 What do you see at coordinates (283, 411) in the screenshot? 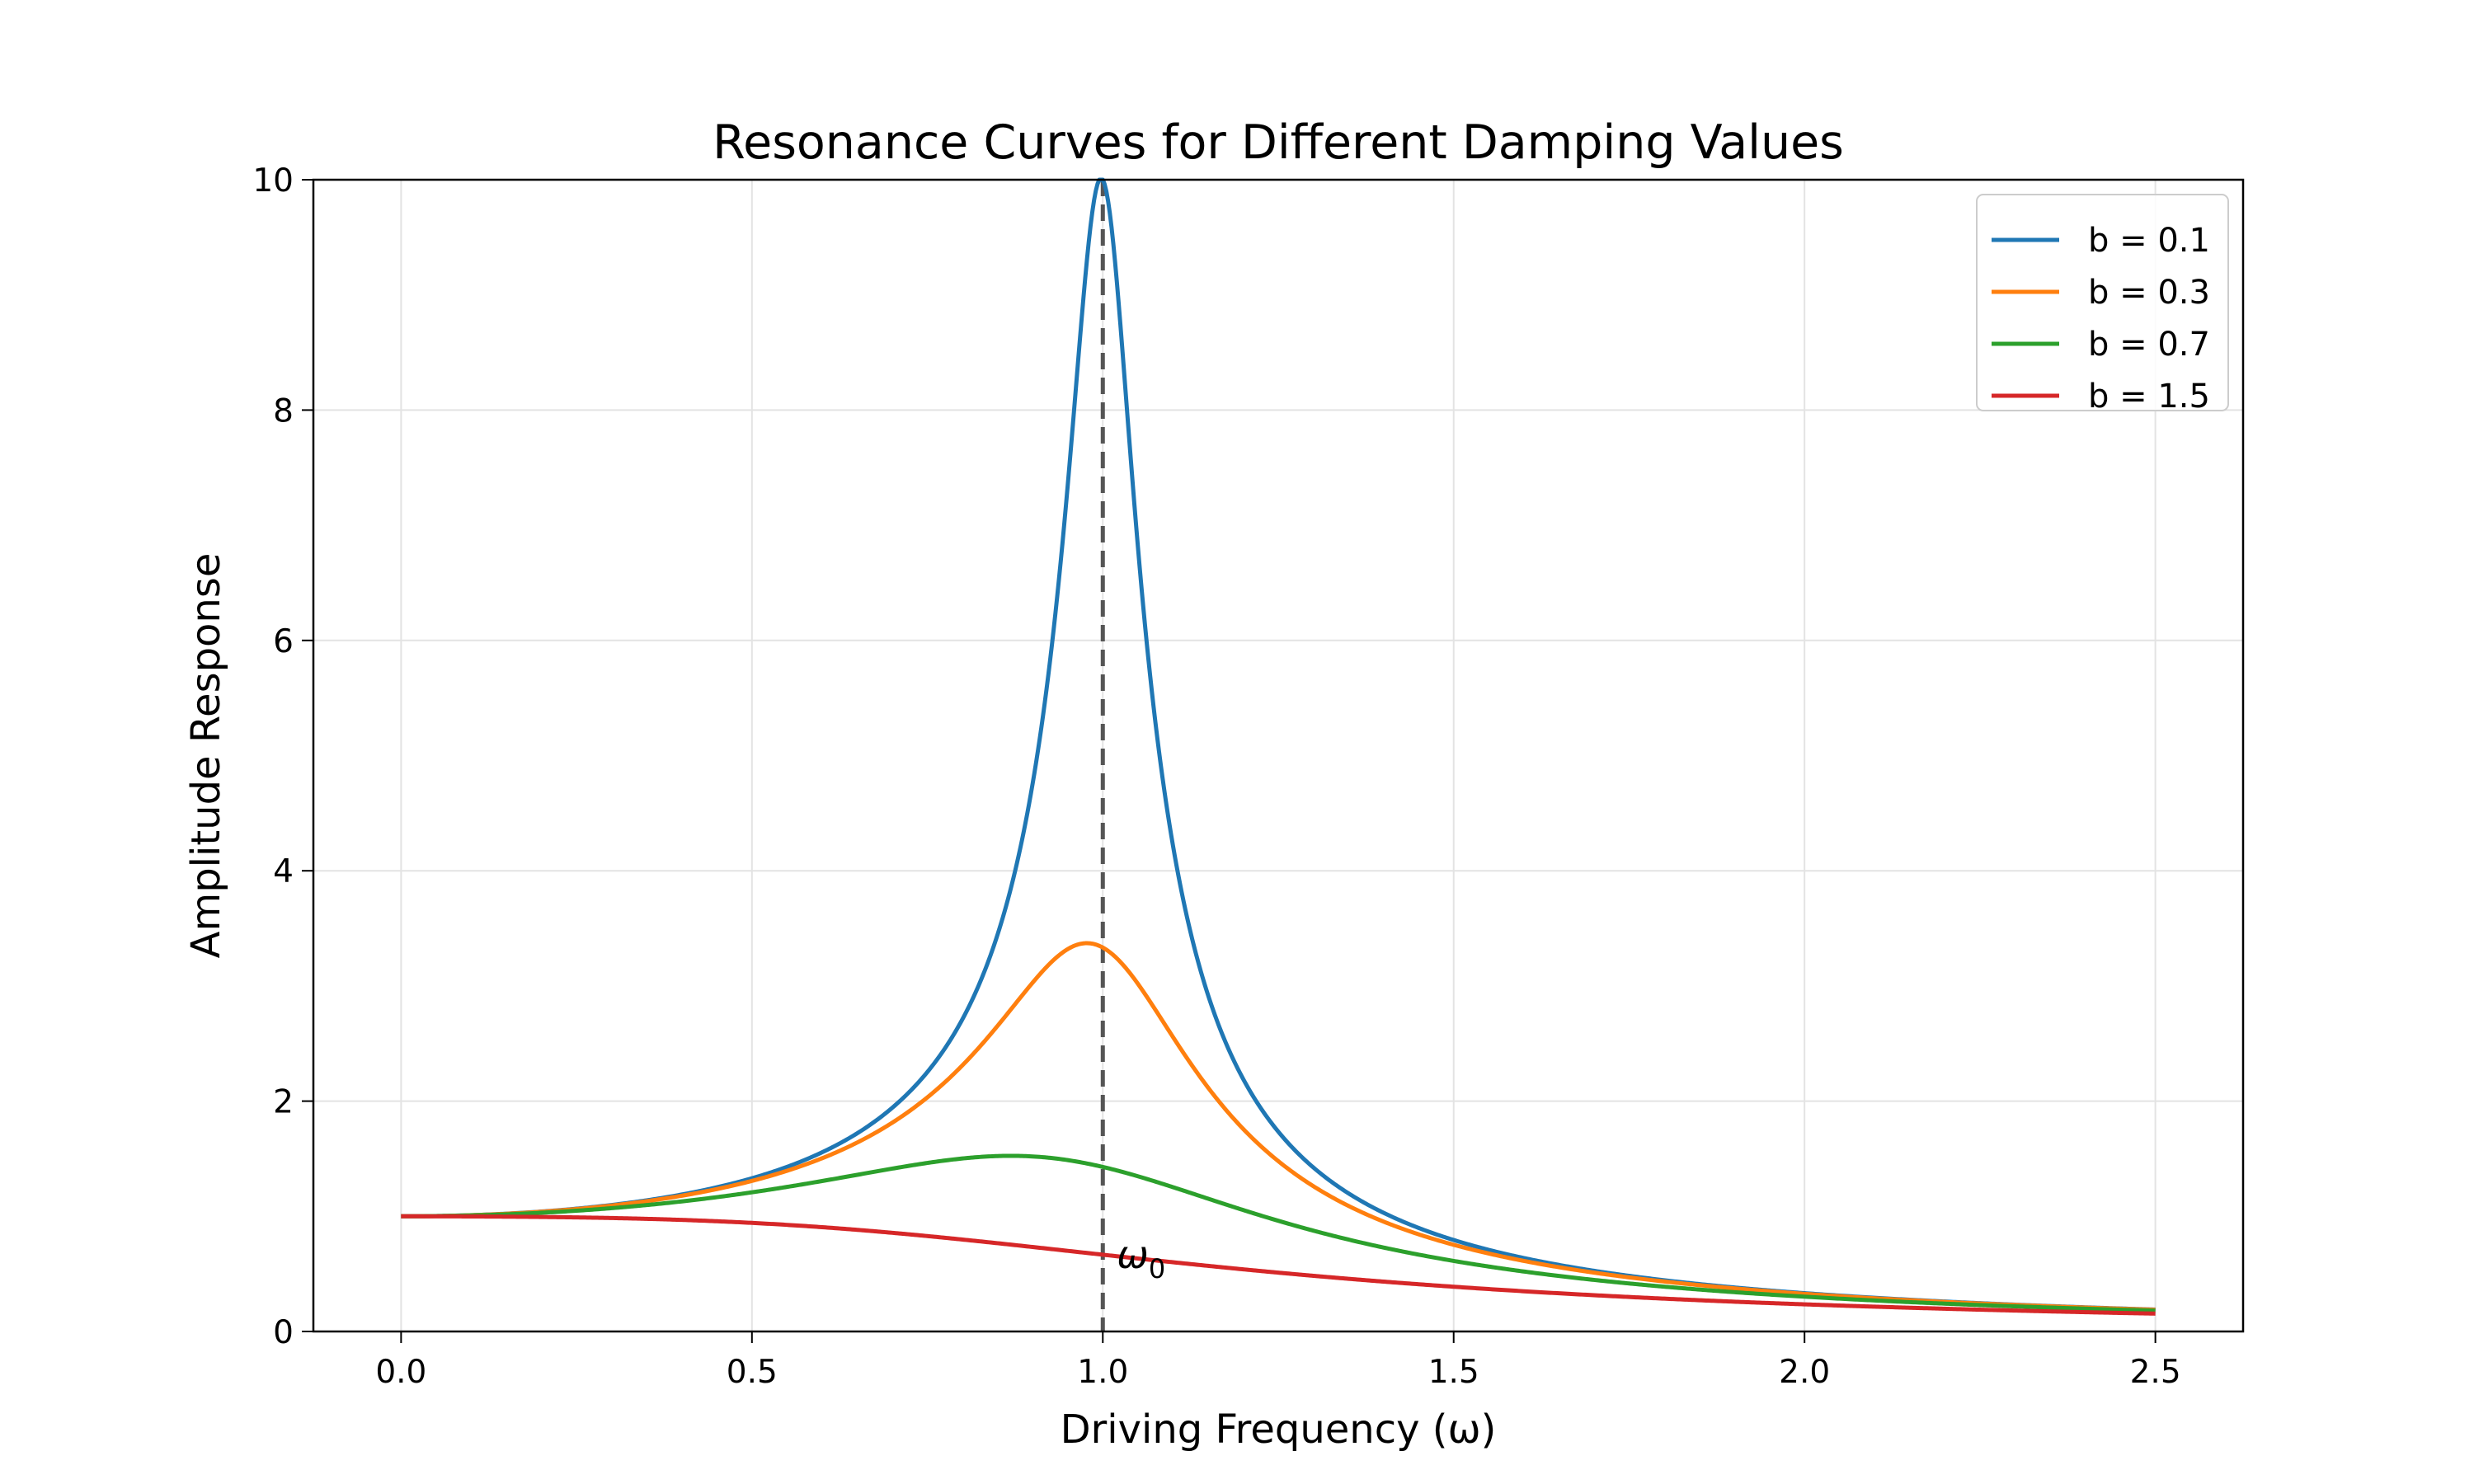
I see `y-tick-label: 8` at bounding box center [283, 411].